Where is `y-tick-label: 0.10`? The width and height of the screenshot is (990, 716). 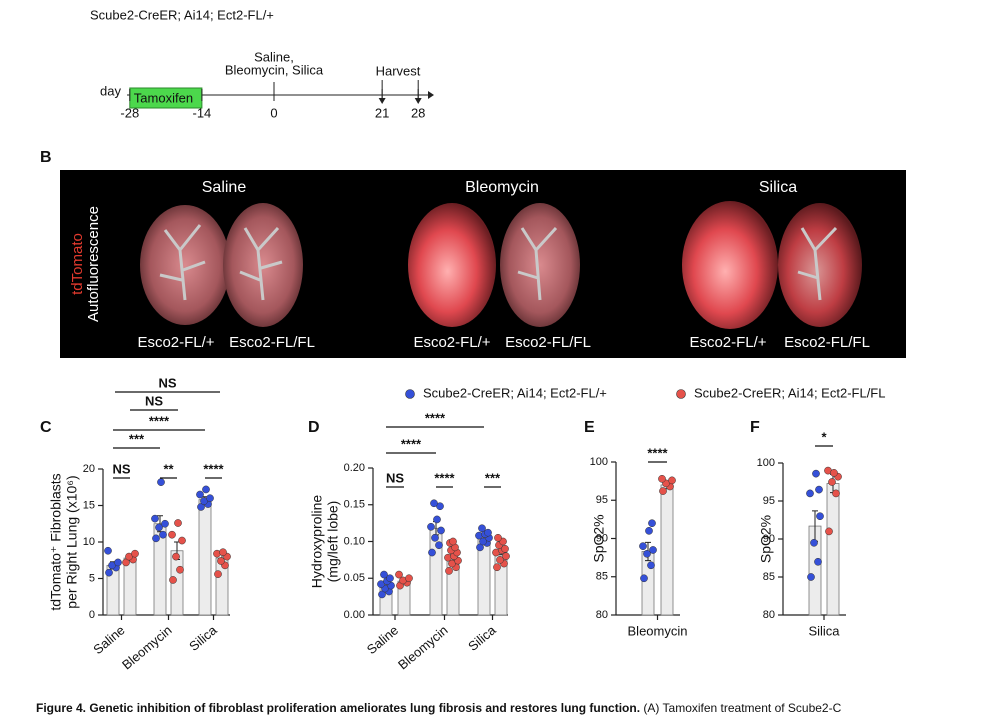 y-tick-label: 0.10 is located at coordinates (354, 541).